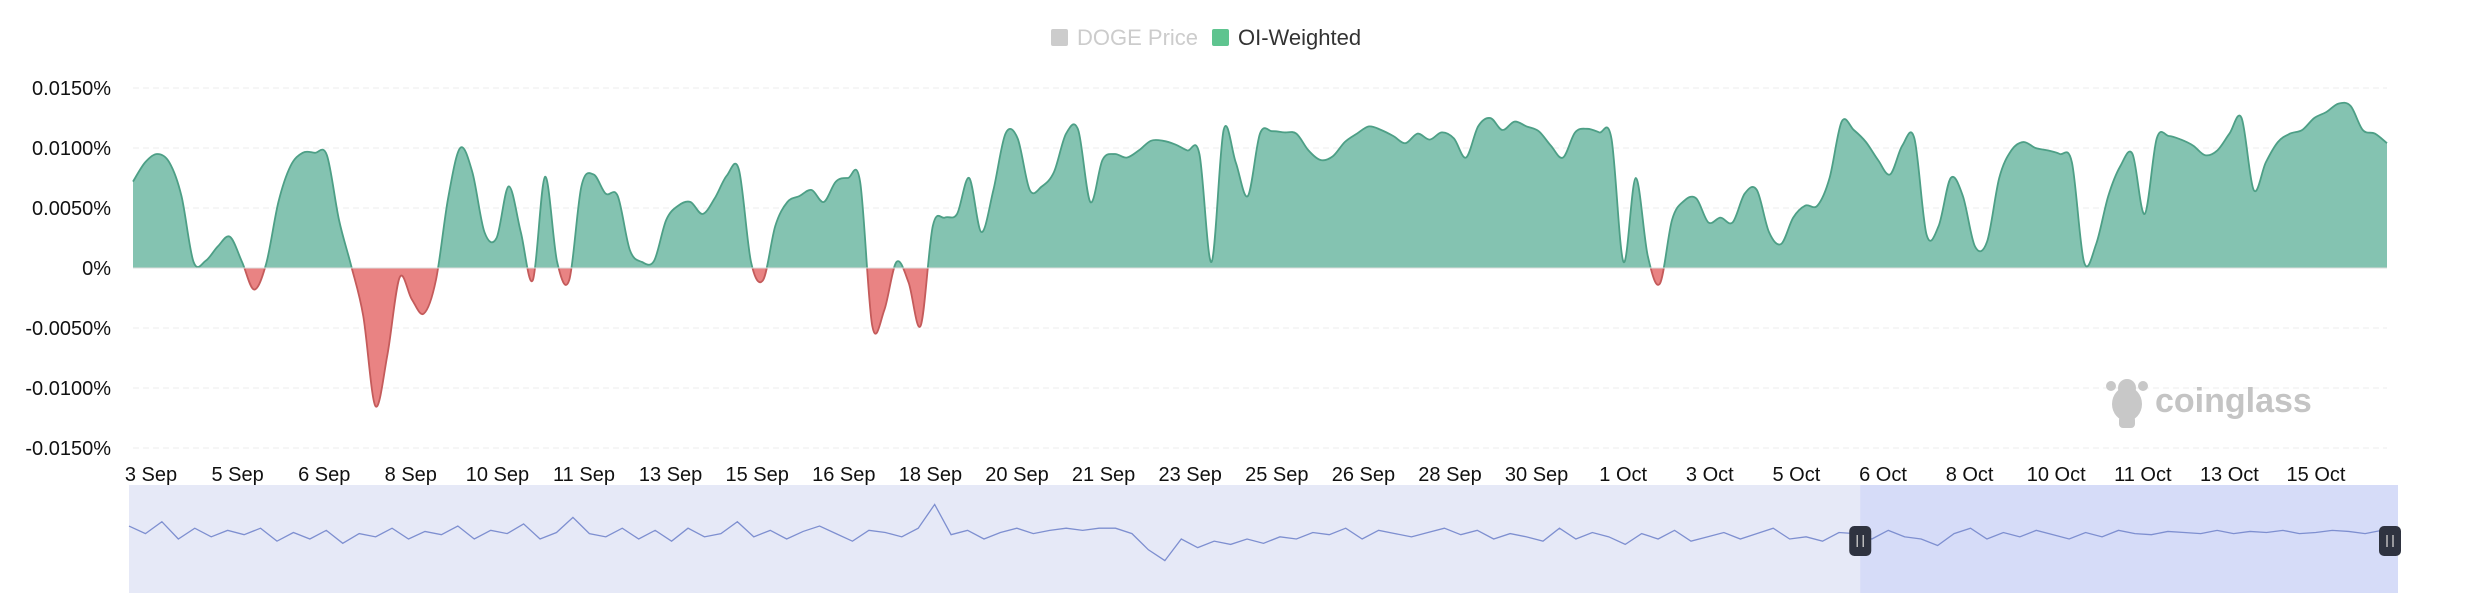  I want to click on navigator-handle-left, so click(1860, 541).